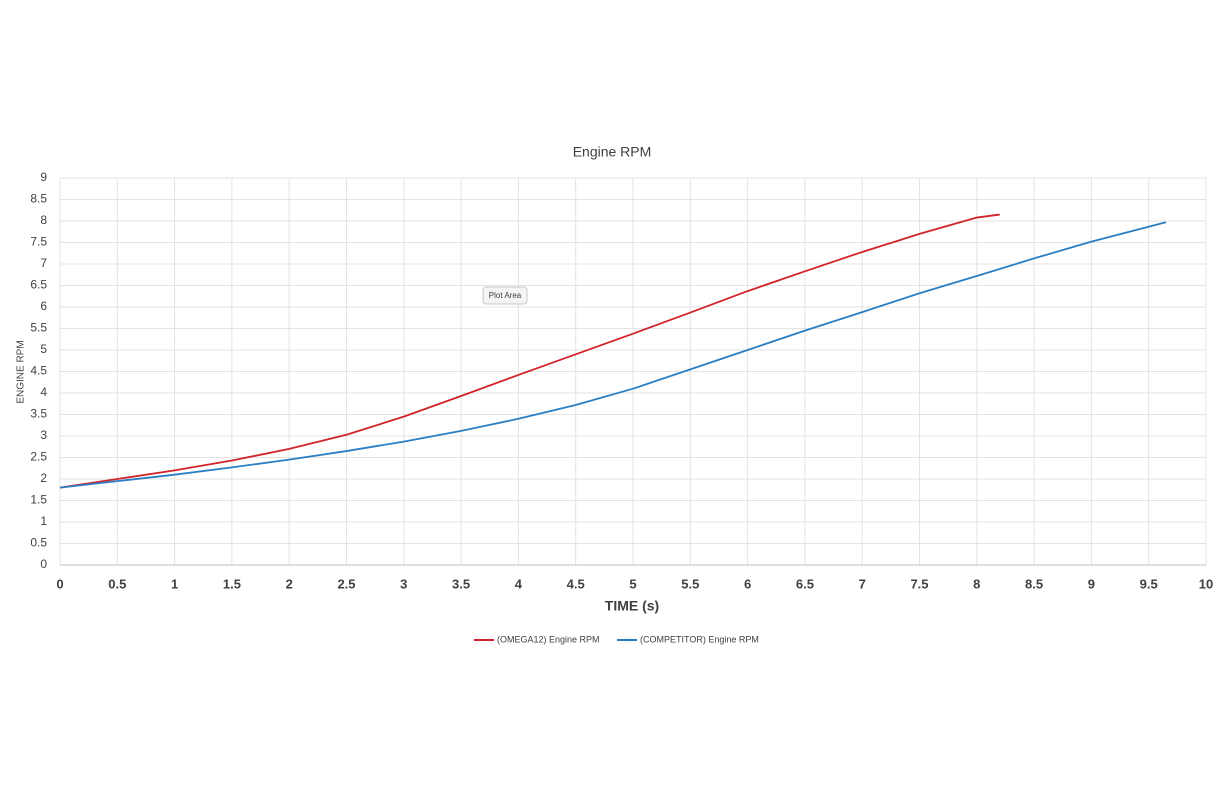 Image resolution: width=1224 pixels, height=792 pixels. I want to click on chart-title: Engine RPM, so click(612, 152).